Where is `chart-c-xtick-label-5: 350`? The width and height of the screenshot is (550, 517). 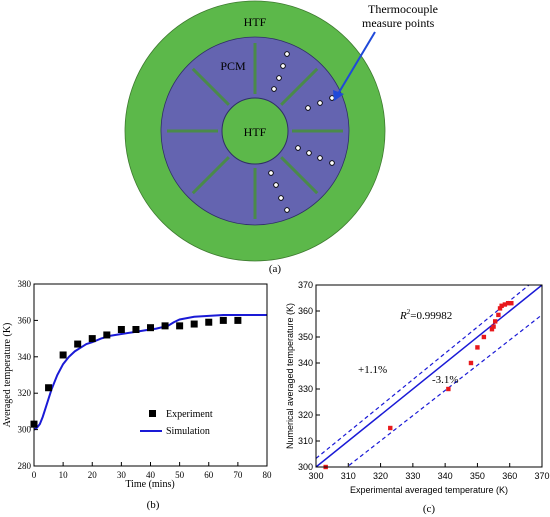 chart-c-xtick-label-5: 350 is located at coordinates (477, 476).